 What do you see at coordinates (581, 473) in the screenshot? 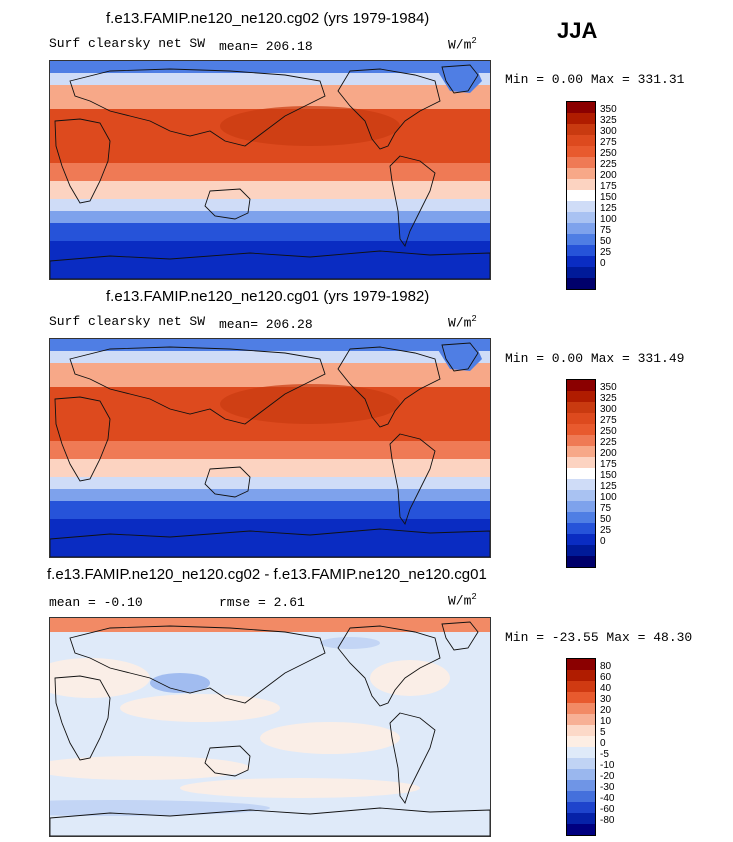
I see `panel-2-colorbar` at bounding box center [581, 473].